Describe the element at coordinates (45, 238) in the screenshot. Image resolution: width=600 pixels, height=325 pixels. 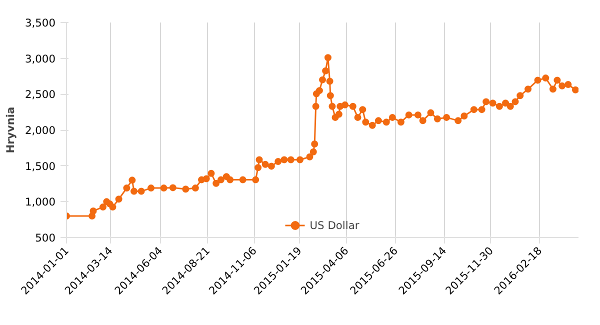
I see `y-tick-label: 500` at that location.